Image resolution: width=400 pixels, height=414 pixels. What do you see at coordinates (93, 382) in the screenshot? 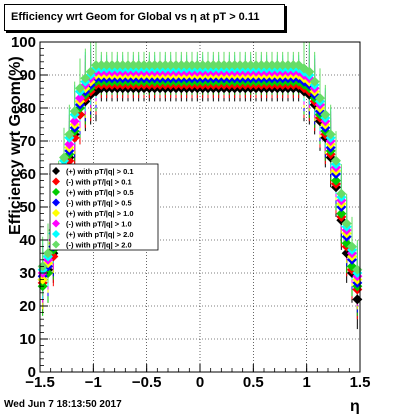
I see `x-tick-label: −1` at bounding box center [93, 382].